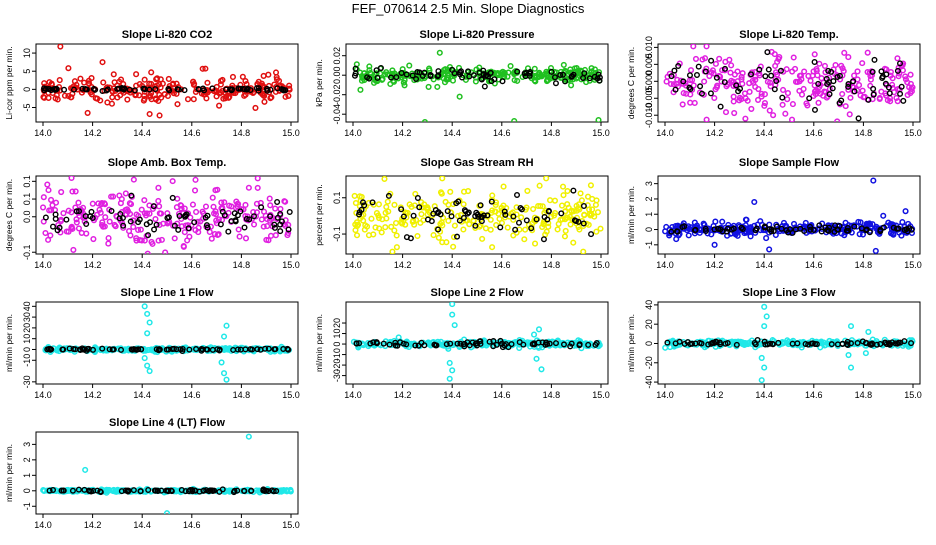  Describe the element at coordinates (789, 83) in the screenshot. I see `data-points` at that location.